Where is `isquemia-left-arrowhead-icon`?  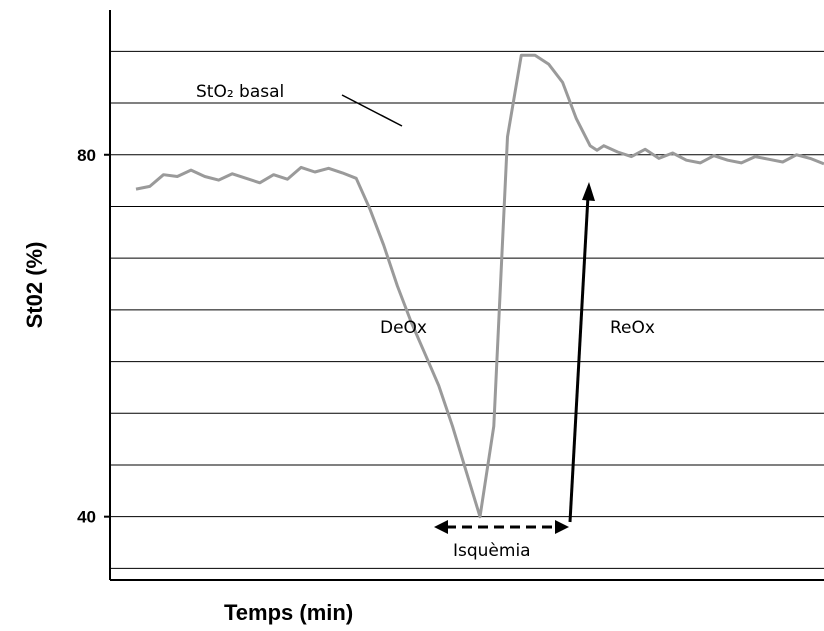
isquemia-left-arrowhead-icon is located at coordinates (441, 527).